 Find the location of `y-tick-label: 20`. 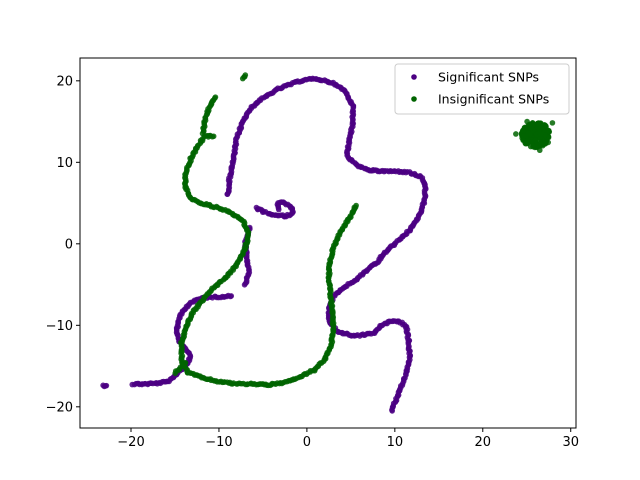

y-tick-label: 20 is located at coordinates (64, 81).